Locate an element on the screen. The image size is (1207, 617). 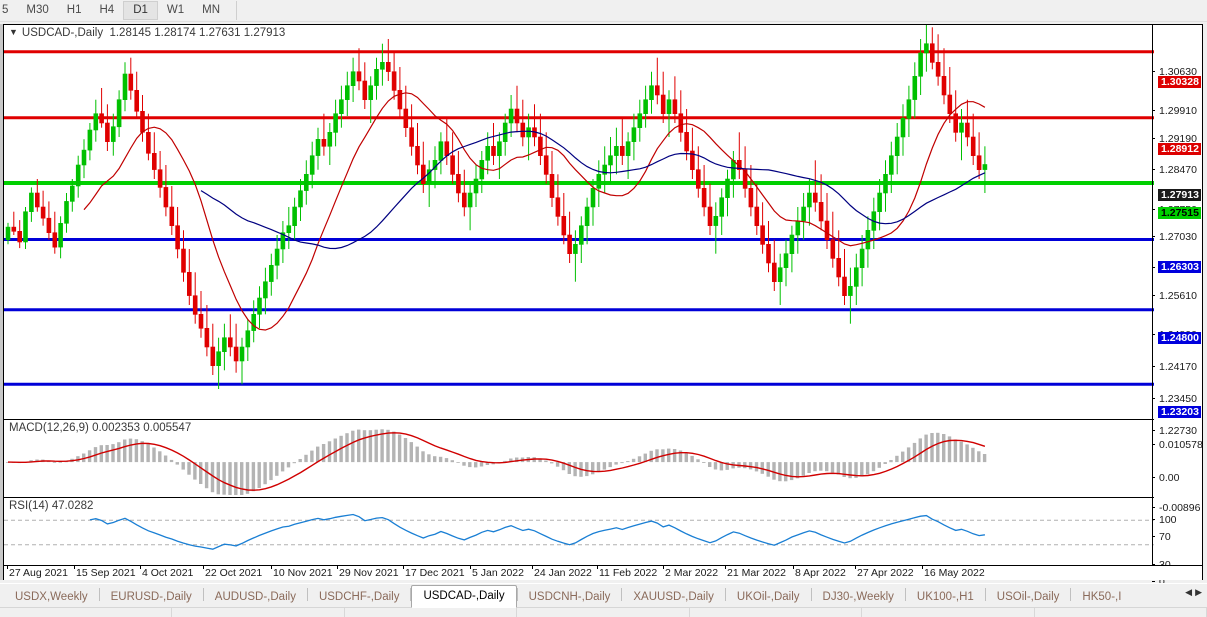
price-level-label-blue: 1.24800 is located at coordinates (1179, 338).